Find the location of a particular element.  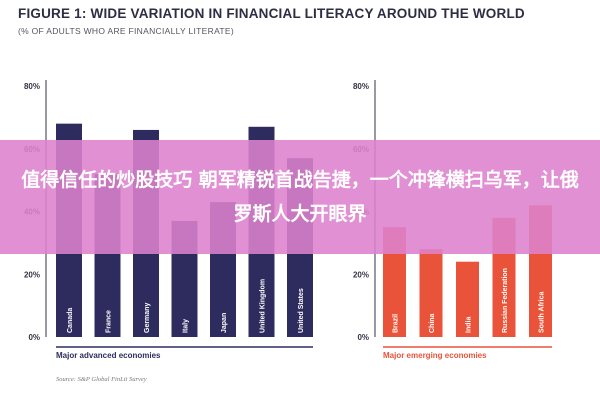

bar-category-label: United Kingdom is located at coordinates (263, 306).